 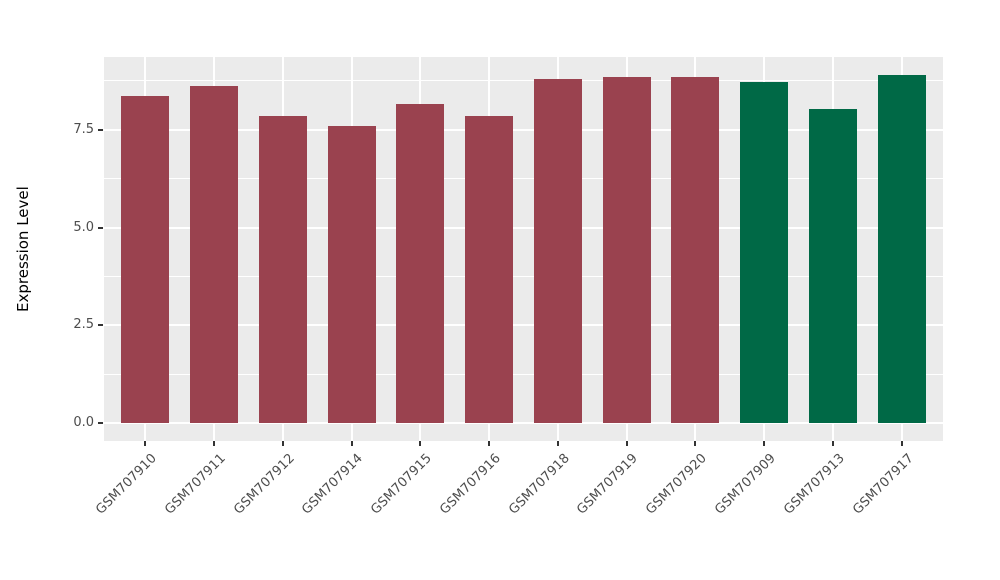 I want to click on bar-GSM707911, so click(x=214, y=254).